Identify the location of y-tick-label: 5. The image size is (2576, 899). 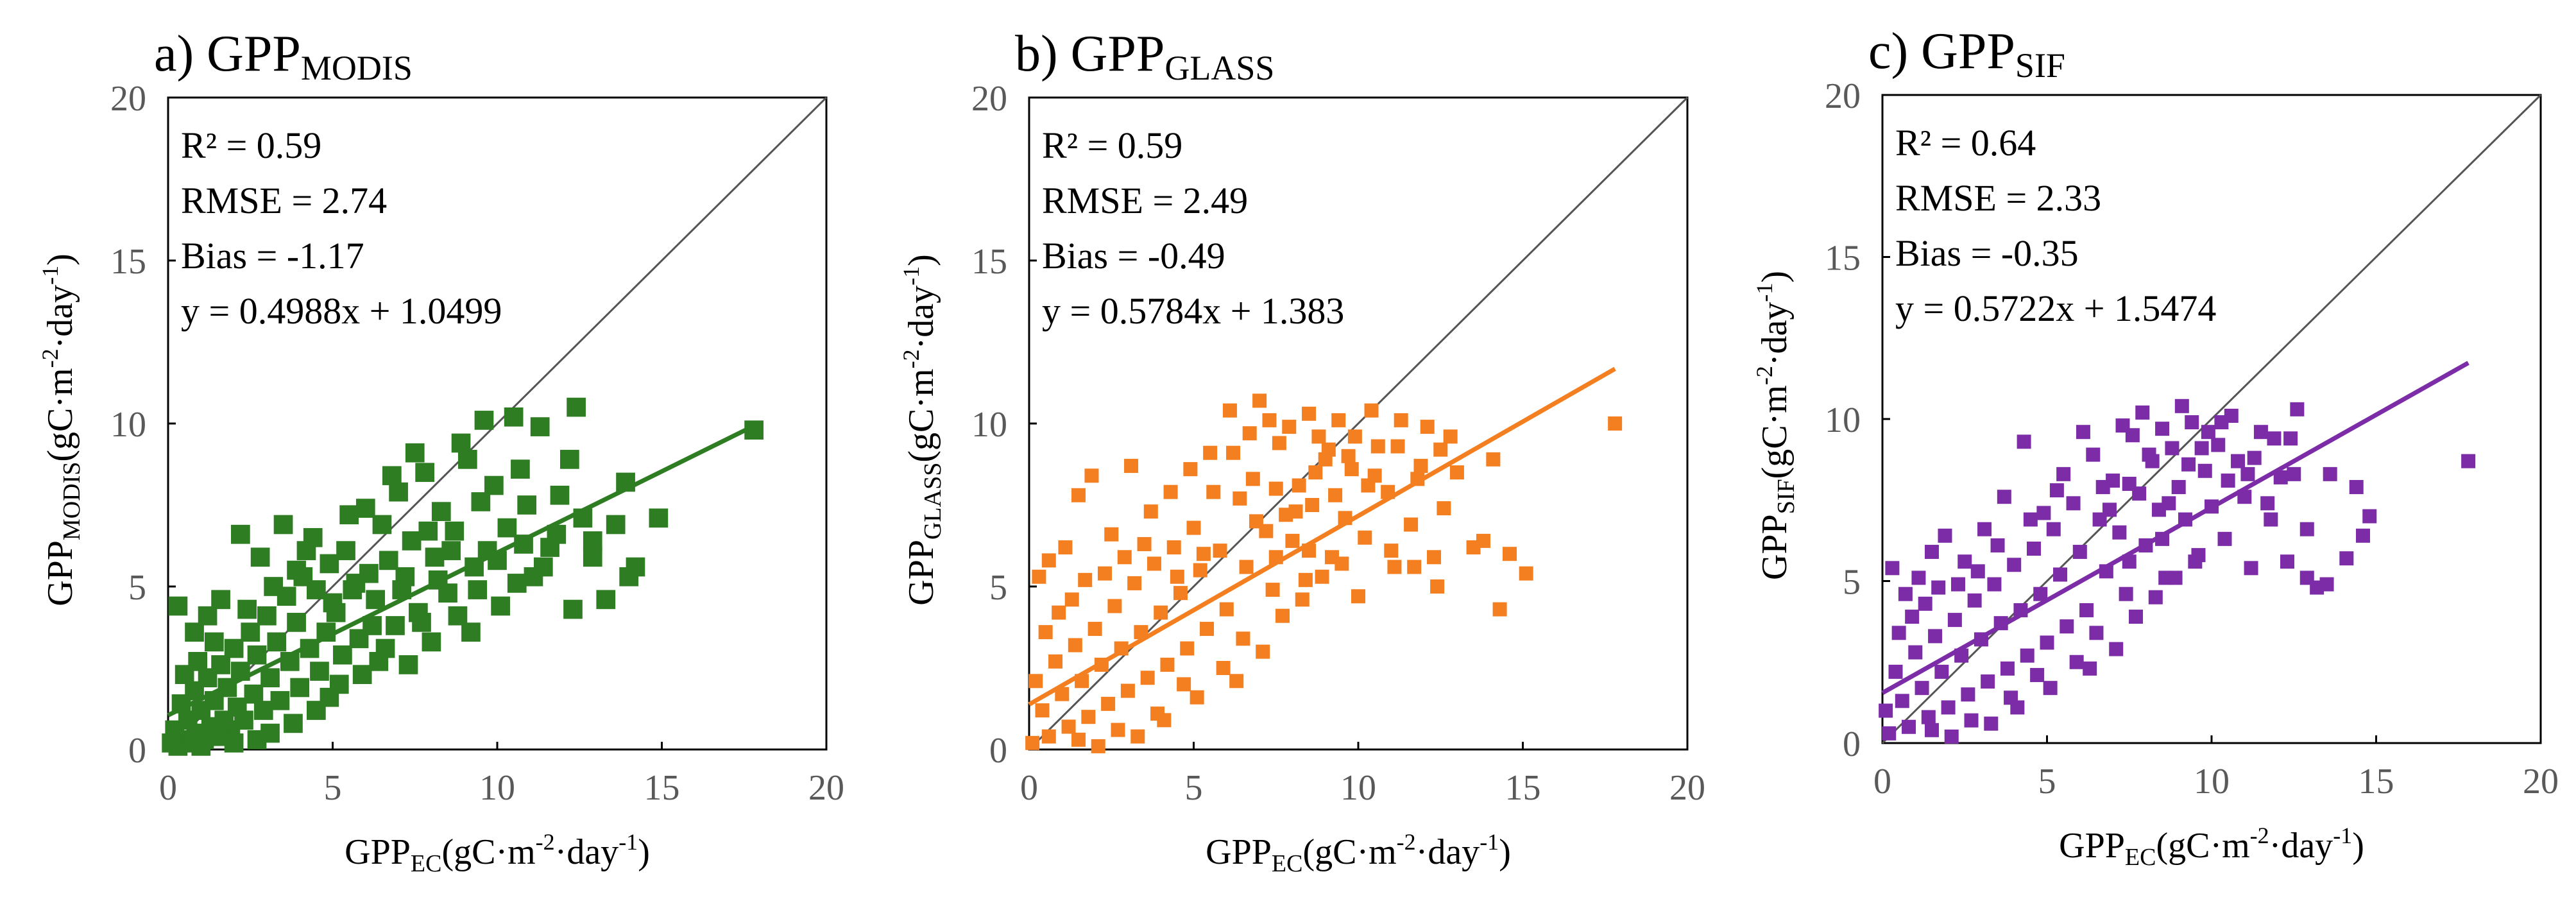
(998, 588).